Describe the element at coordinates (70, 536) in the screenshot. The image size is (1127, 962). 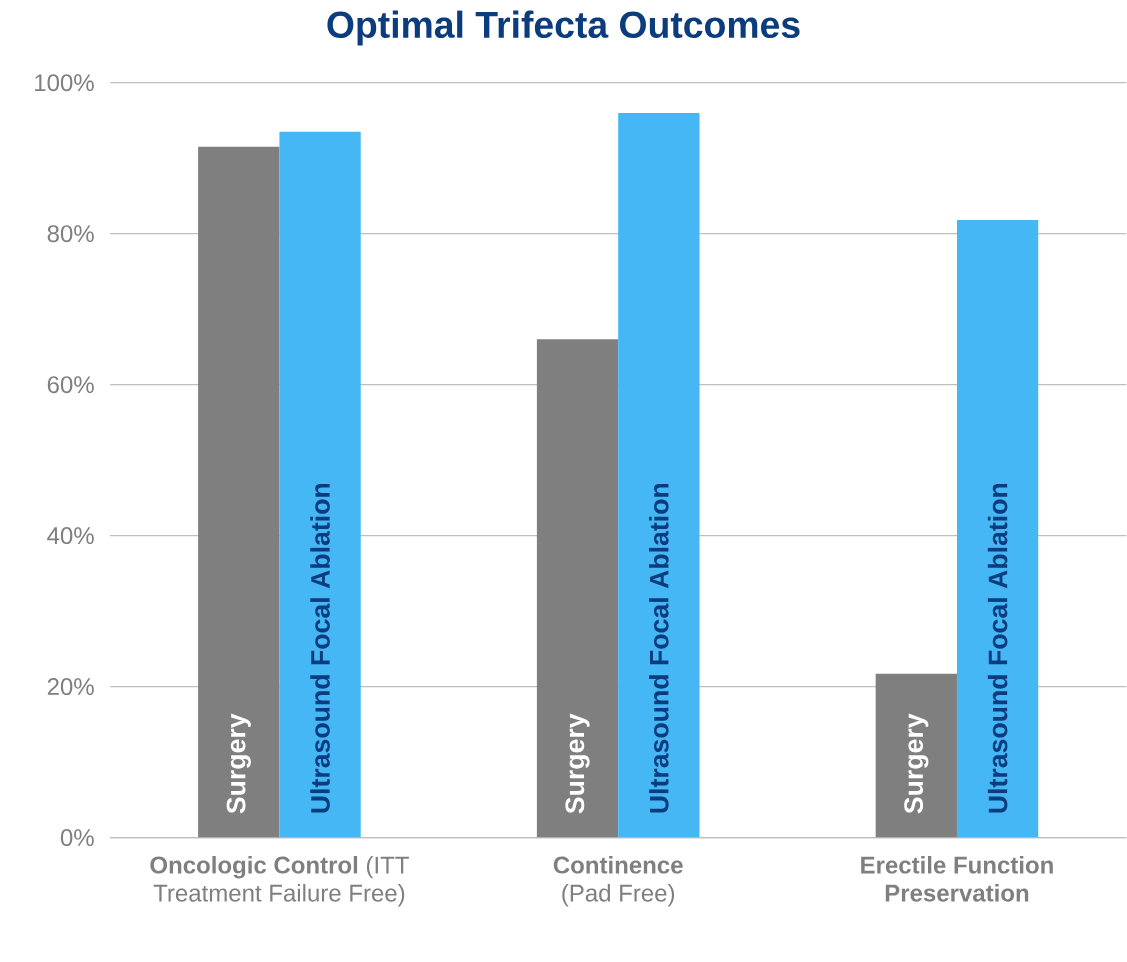
I see `y-tick-label: 40%` at that location.